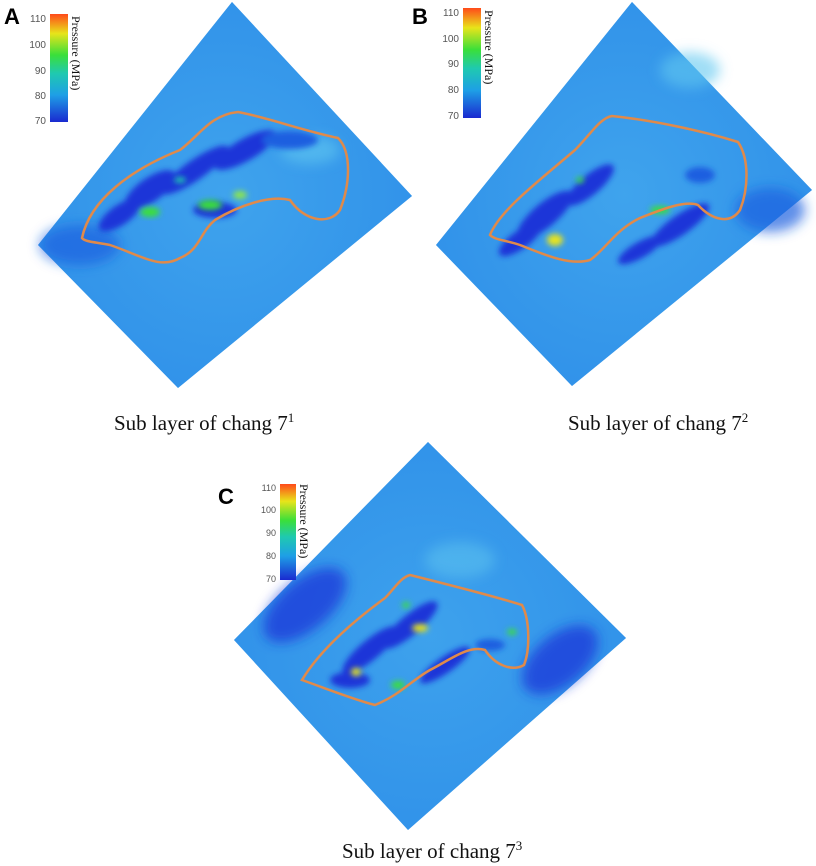  I want to click on caption-c-sup: 3, so click(519, 845).